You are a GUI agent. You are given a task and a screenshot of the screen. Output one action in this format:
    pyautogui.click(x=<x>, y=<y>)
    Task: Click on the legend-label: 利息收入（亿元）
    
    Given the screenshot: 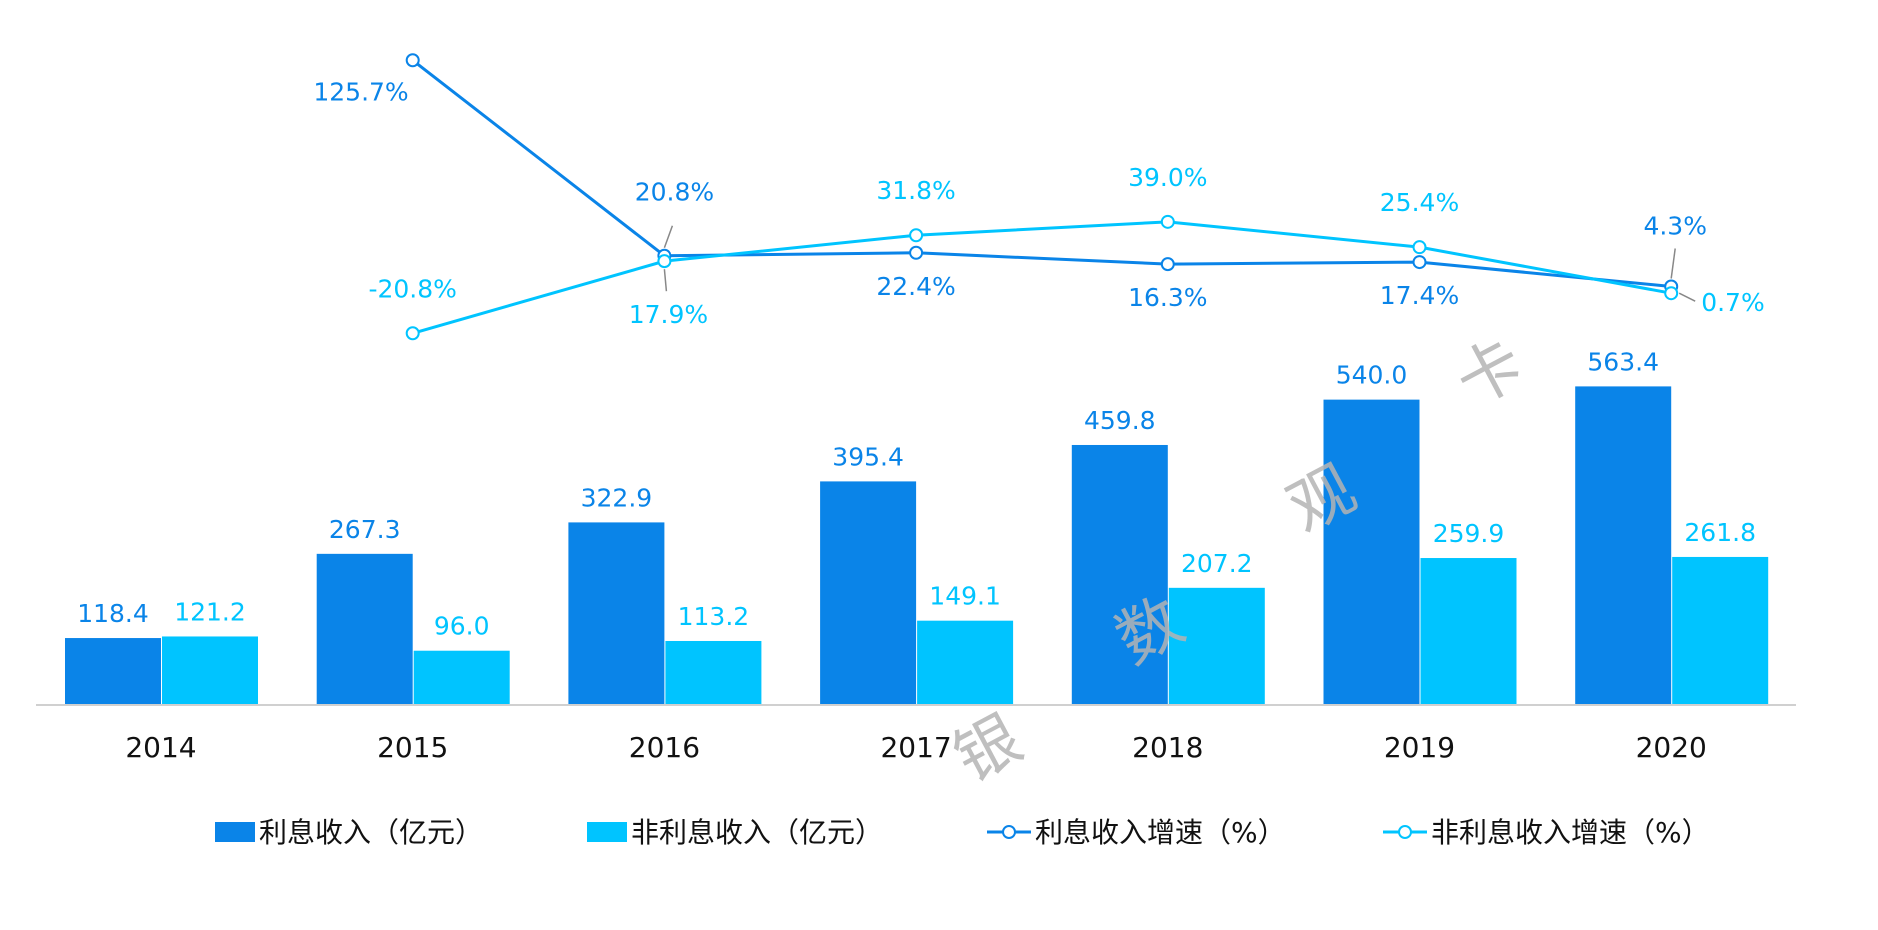 What is the action you would take?
    pyautogui.click(x=371, y=832)
    